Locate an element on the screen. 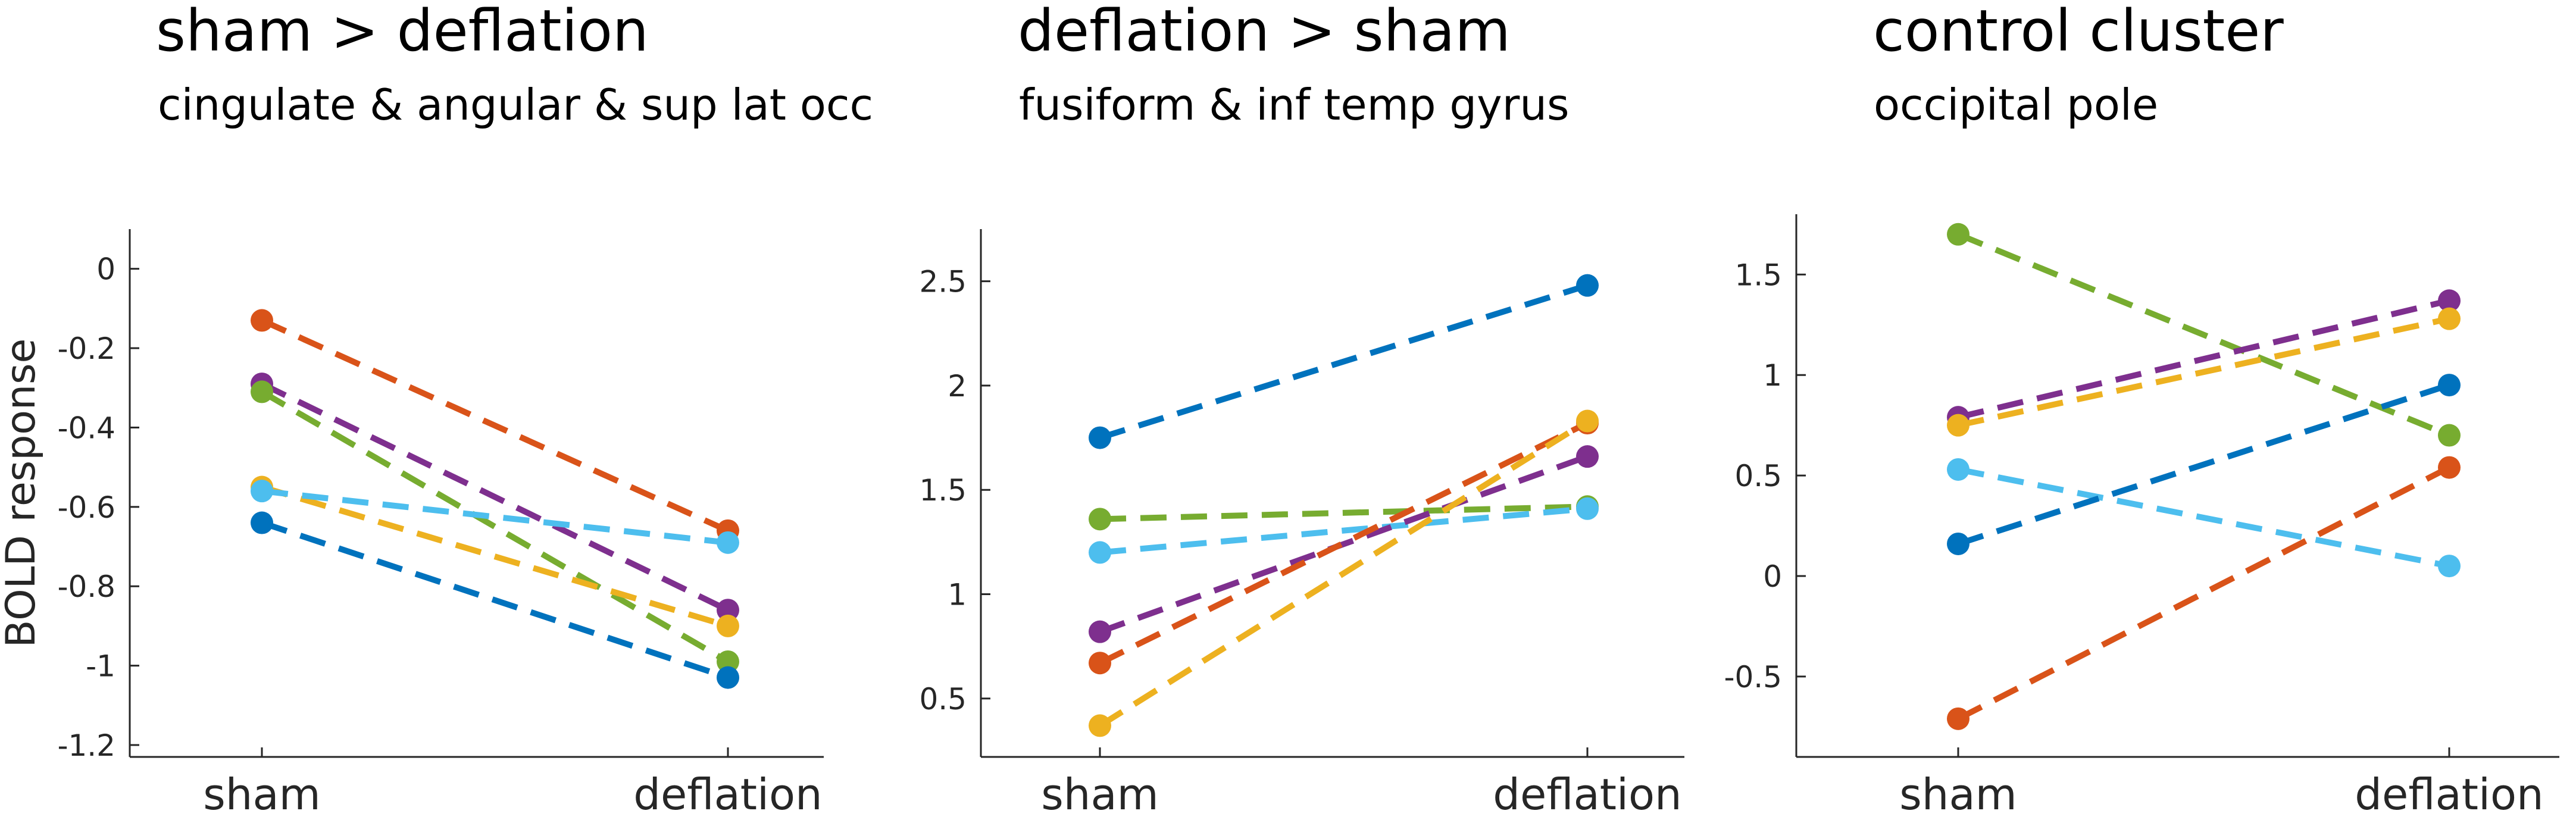  y-tick-label: 2.5 is located at coordinates (943, 282).